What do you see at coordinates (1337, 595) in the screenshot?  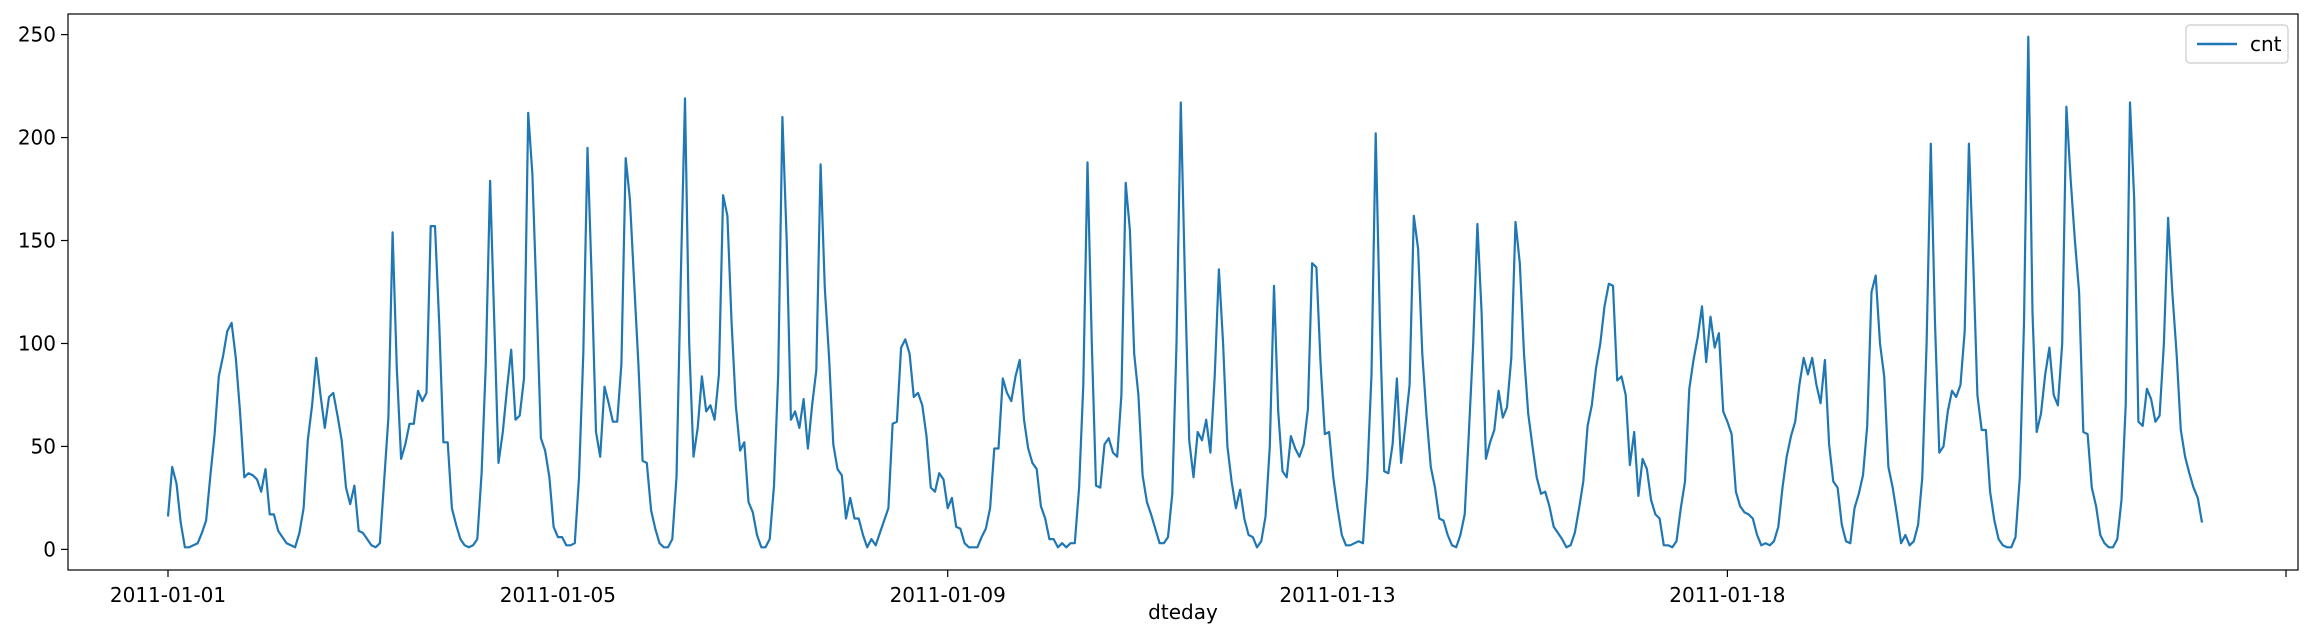 I see `x-tick-label: 2011-01-13` at bounding box center [1337, 595].